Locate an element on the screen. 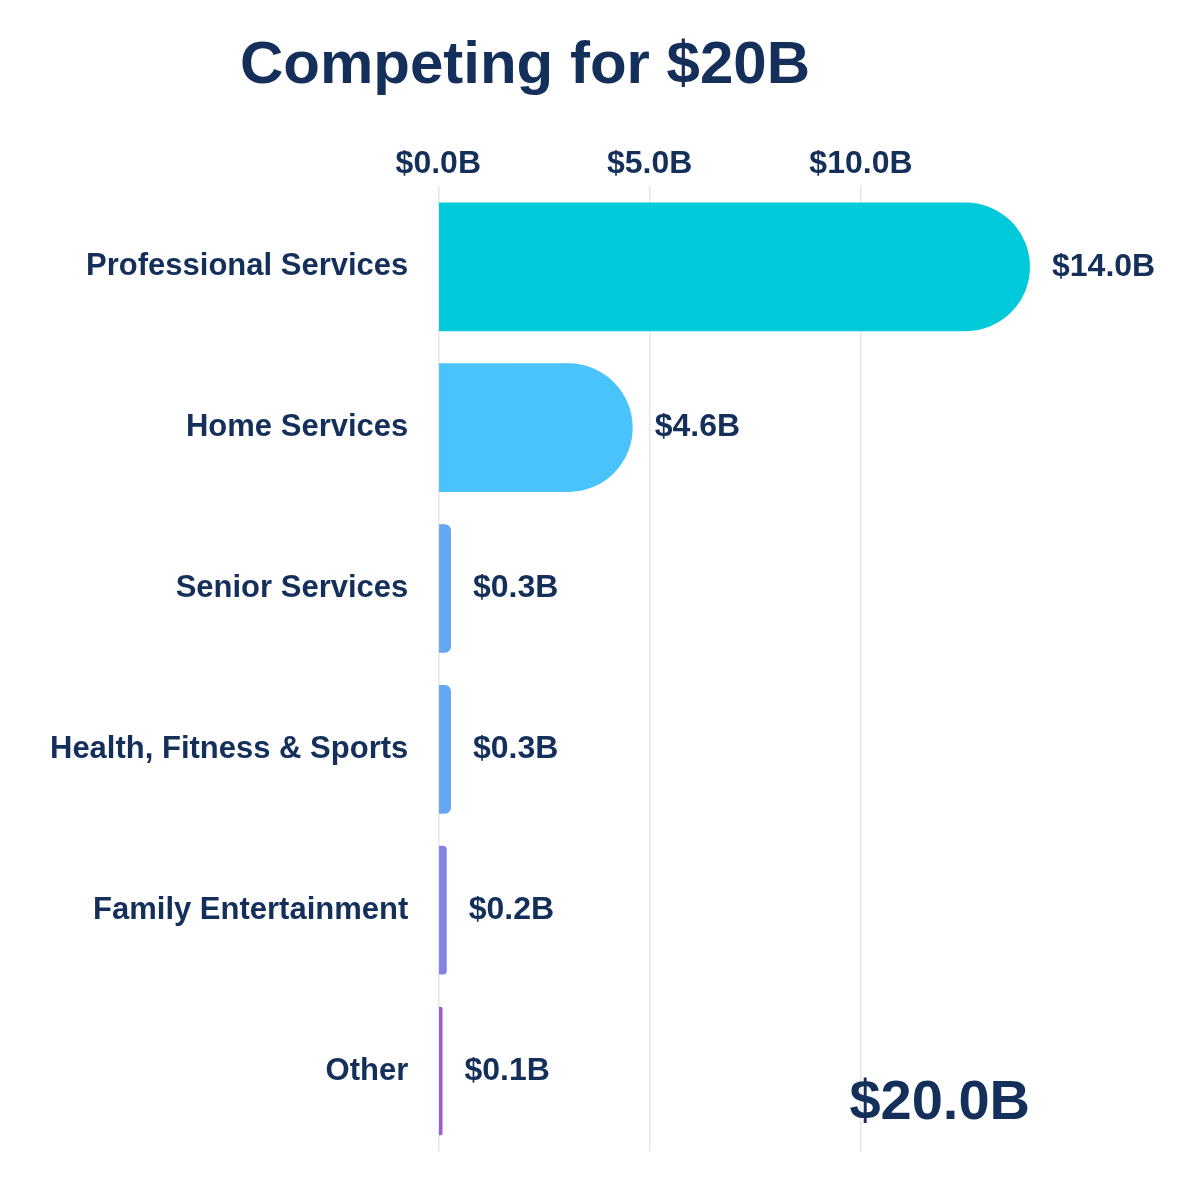 The image size is (1200, 1200). y-tick-label: Health, Fitness & Sports is located at coordinates (229, 747).